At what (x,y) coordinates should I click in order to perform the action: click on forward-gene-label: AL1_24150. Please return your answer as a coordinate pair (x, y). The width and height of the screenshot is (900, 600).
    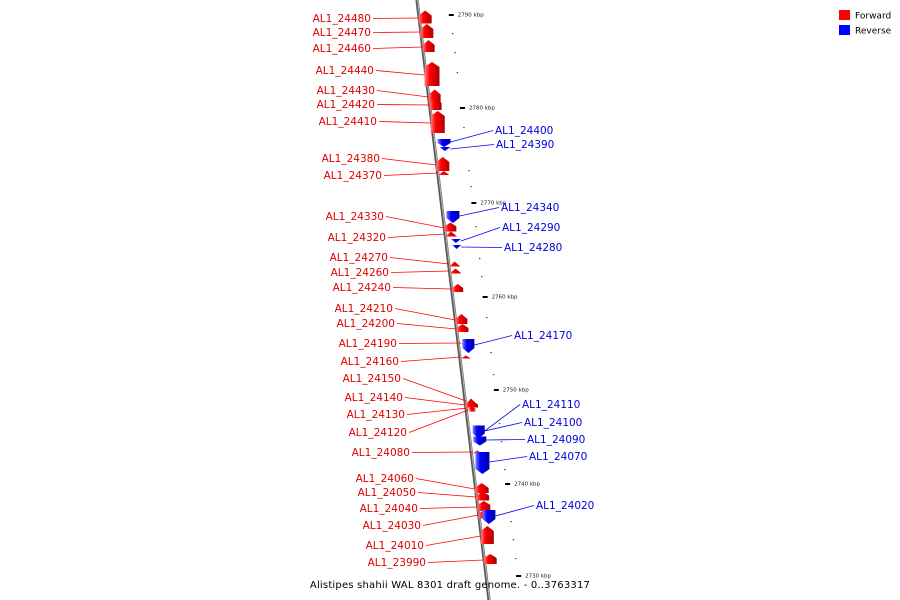
    Looking at the image, I should click on (372, 379).